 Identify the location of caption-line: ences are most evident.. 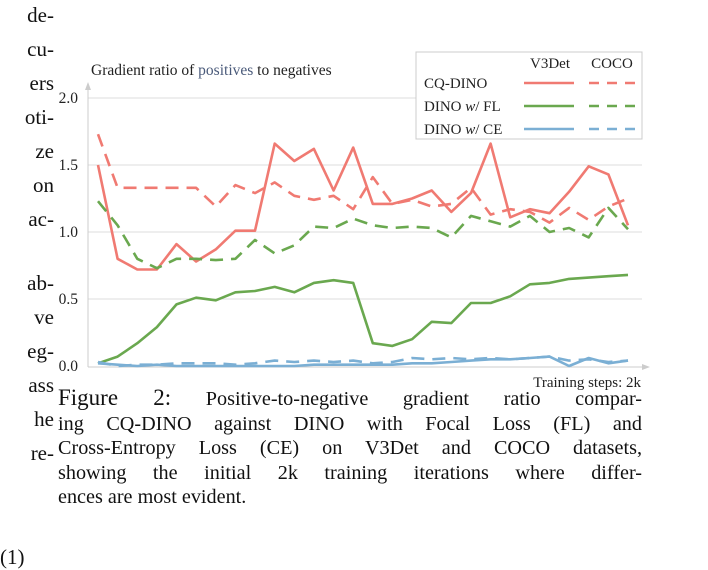
(152, 497).